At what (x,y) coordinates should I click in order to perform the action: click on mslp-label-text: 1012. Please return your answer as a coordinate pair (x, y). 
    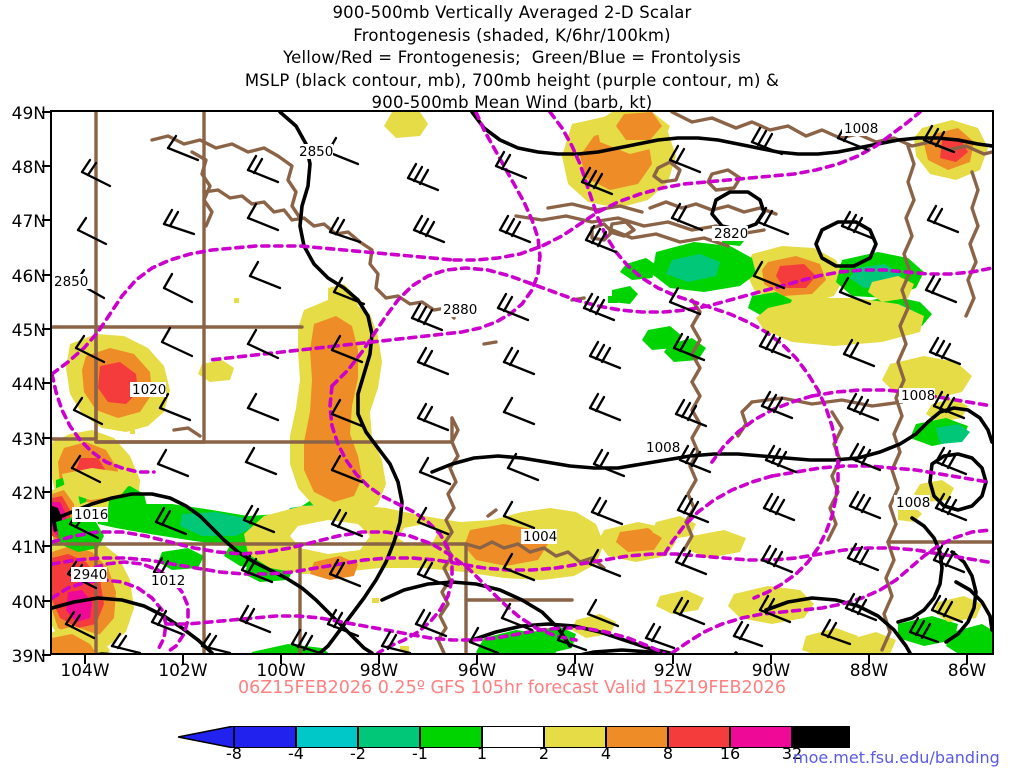
    Looking at the image, I should click on (168, 581).